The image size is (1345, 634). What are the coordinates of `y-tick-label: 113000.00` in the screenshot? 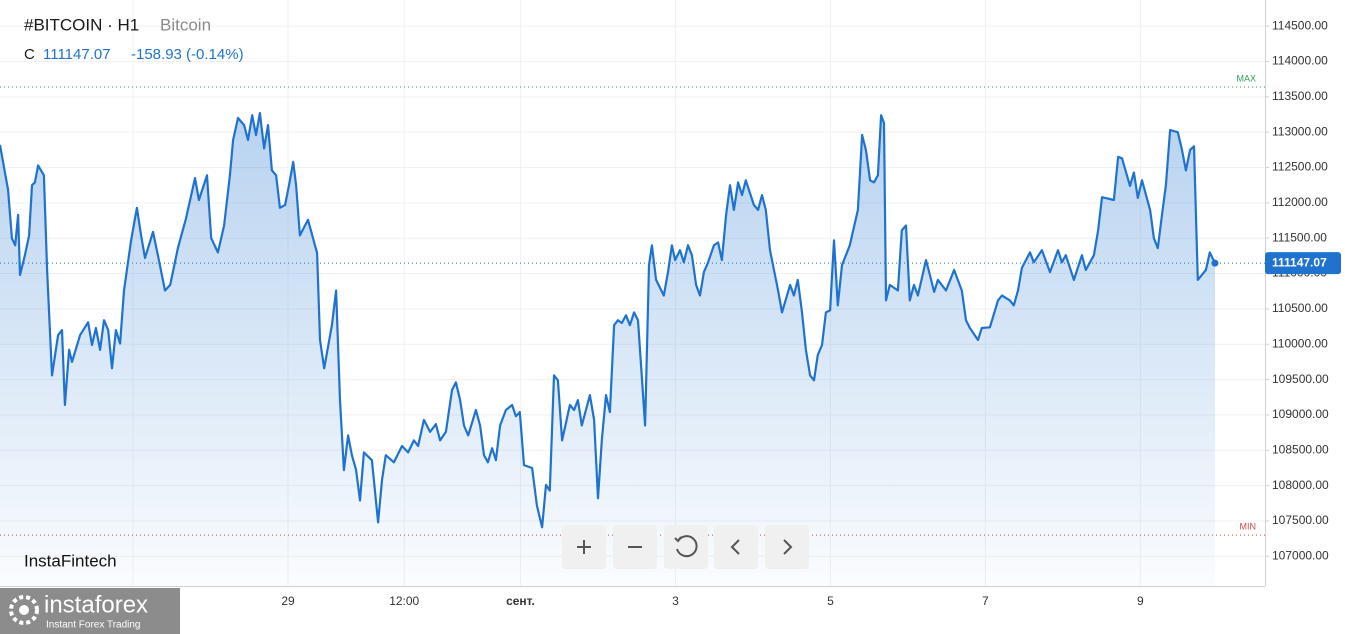 It's located at (1300, 131).